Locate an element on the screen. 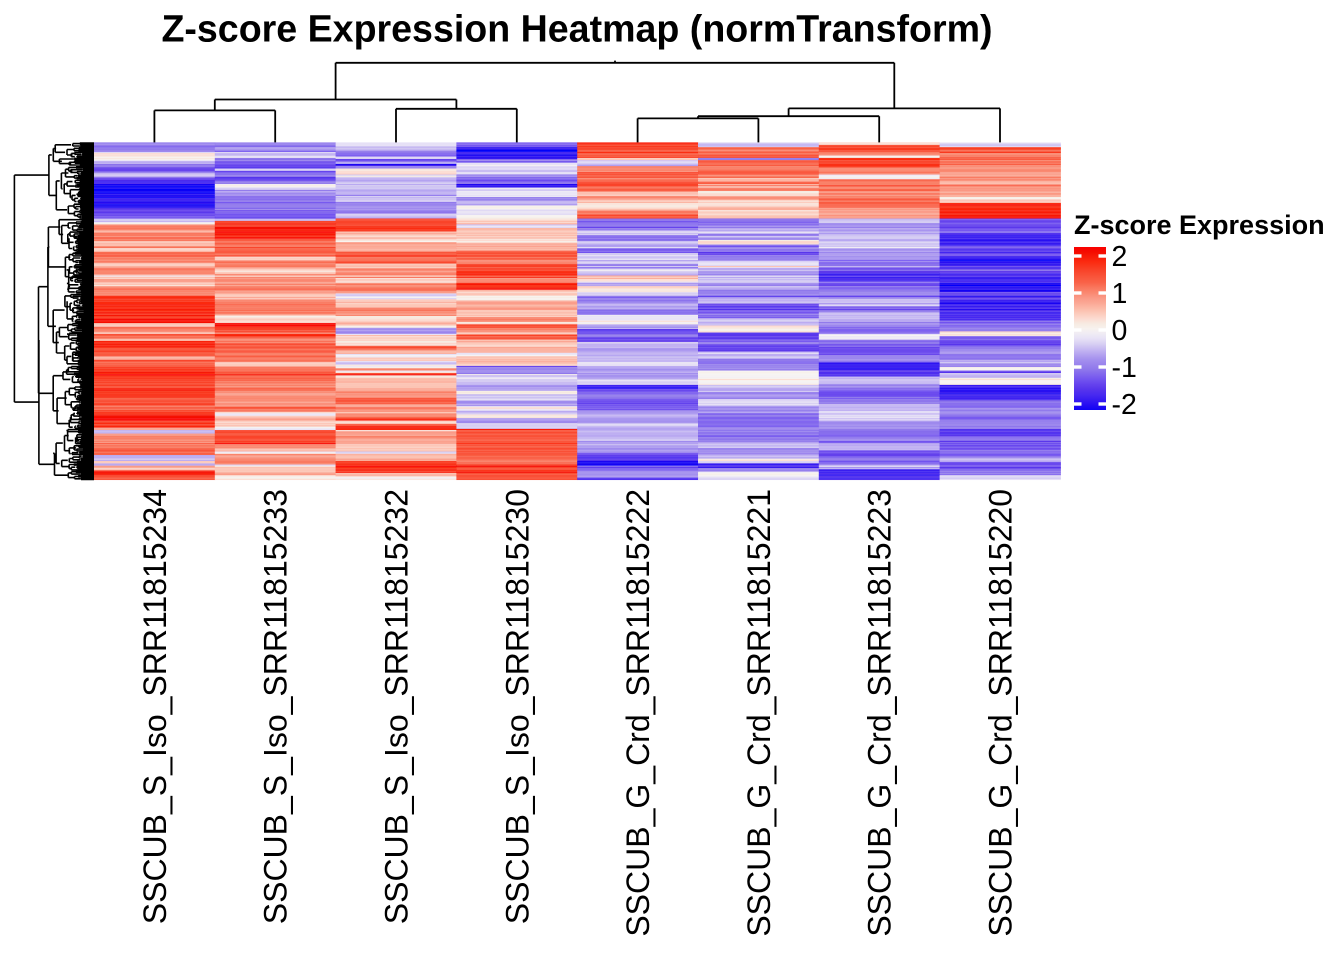 This screenshot has width=1344, height=965. svg-text: SSCUB_S_Iso_SRR11815230 is located at coordinates (517, 706).